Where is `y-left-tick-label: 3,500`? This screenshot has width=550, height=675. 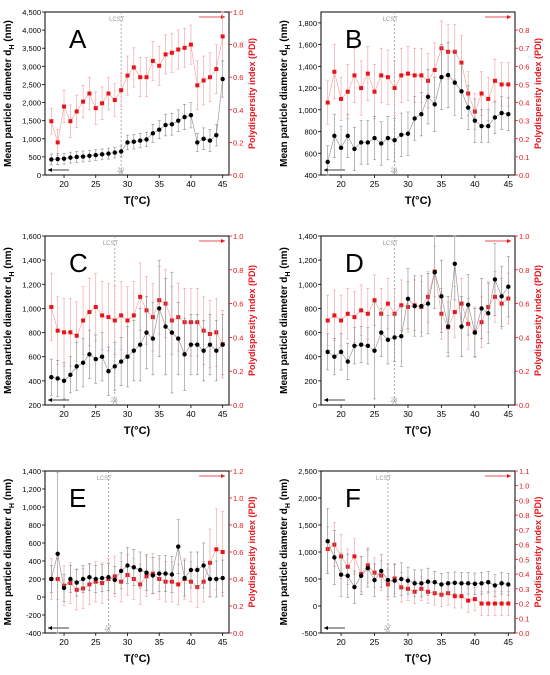
y-left-tick-label: 3,500 is located at coordinates (31, 48).